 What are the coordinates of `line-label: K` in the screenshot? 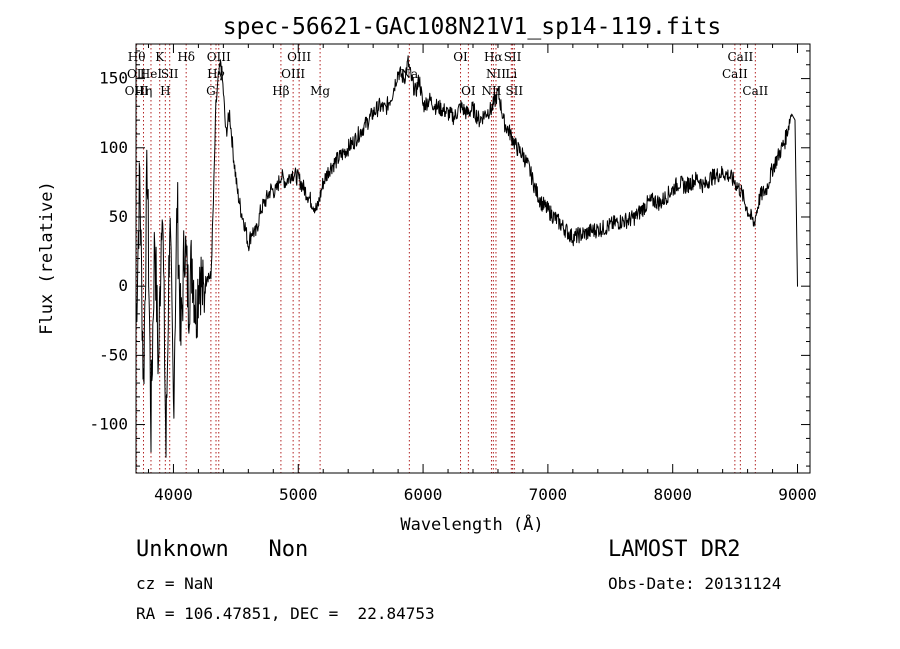 It's located at (160, 57).